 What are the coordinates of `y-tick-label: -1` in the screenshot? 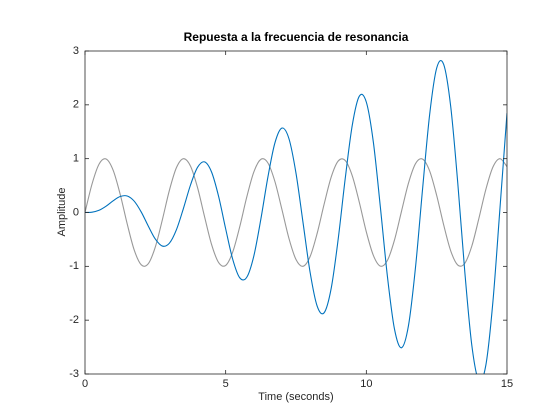 It's located at (74, 266).